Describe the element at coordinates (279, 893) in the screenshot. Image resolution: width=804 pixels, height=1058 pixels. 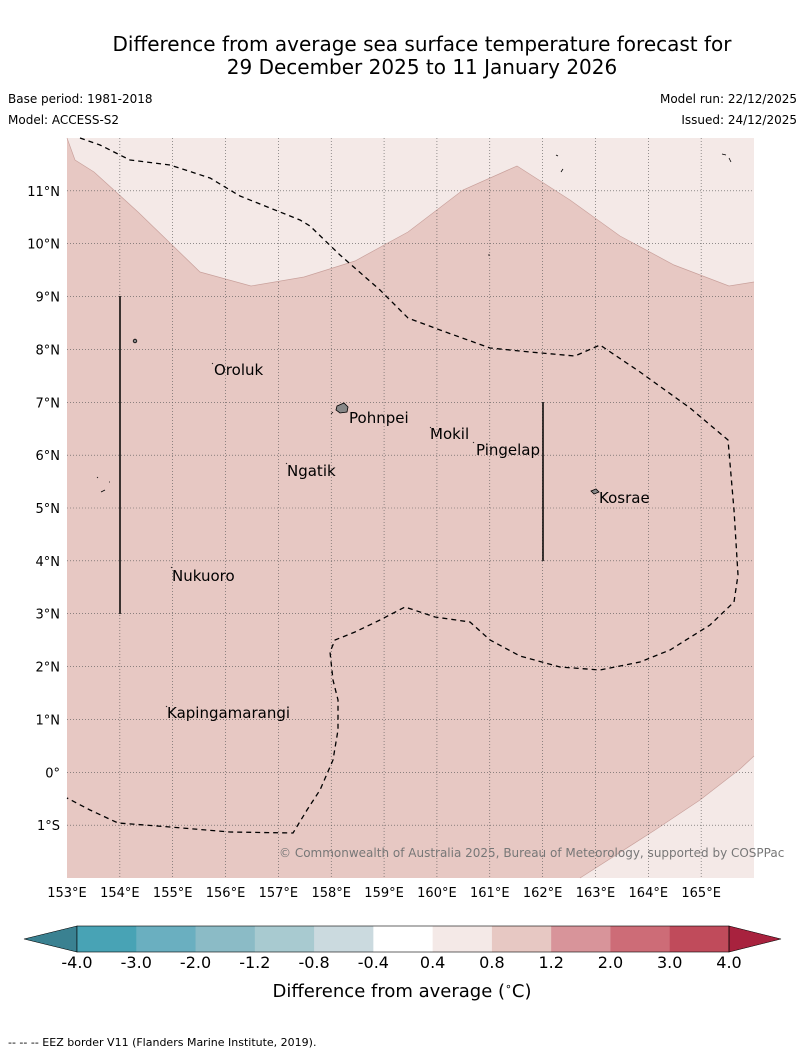
I see `lon-tick-label: 157°E` at that location.